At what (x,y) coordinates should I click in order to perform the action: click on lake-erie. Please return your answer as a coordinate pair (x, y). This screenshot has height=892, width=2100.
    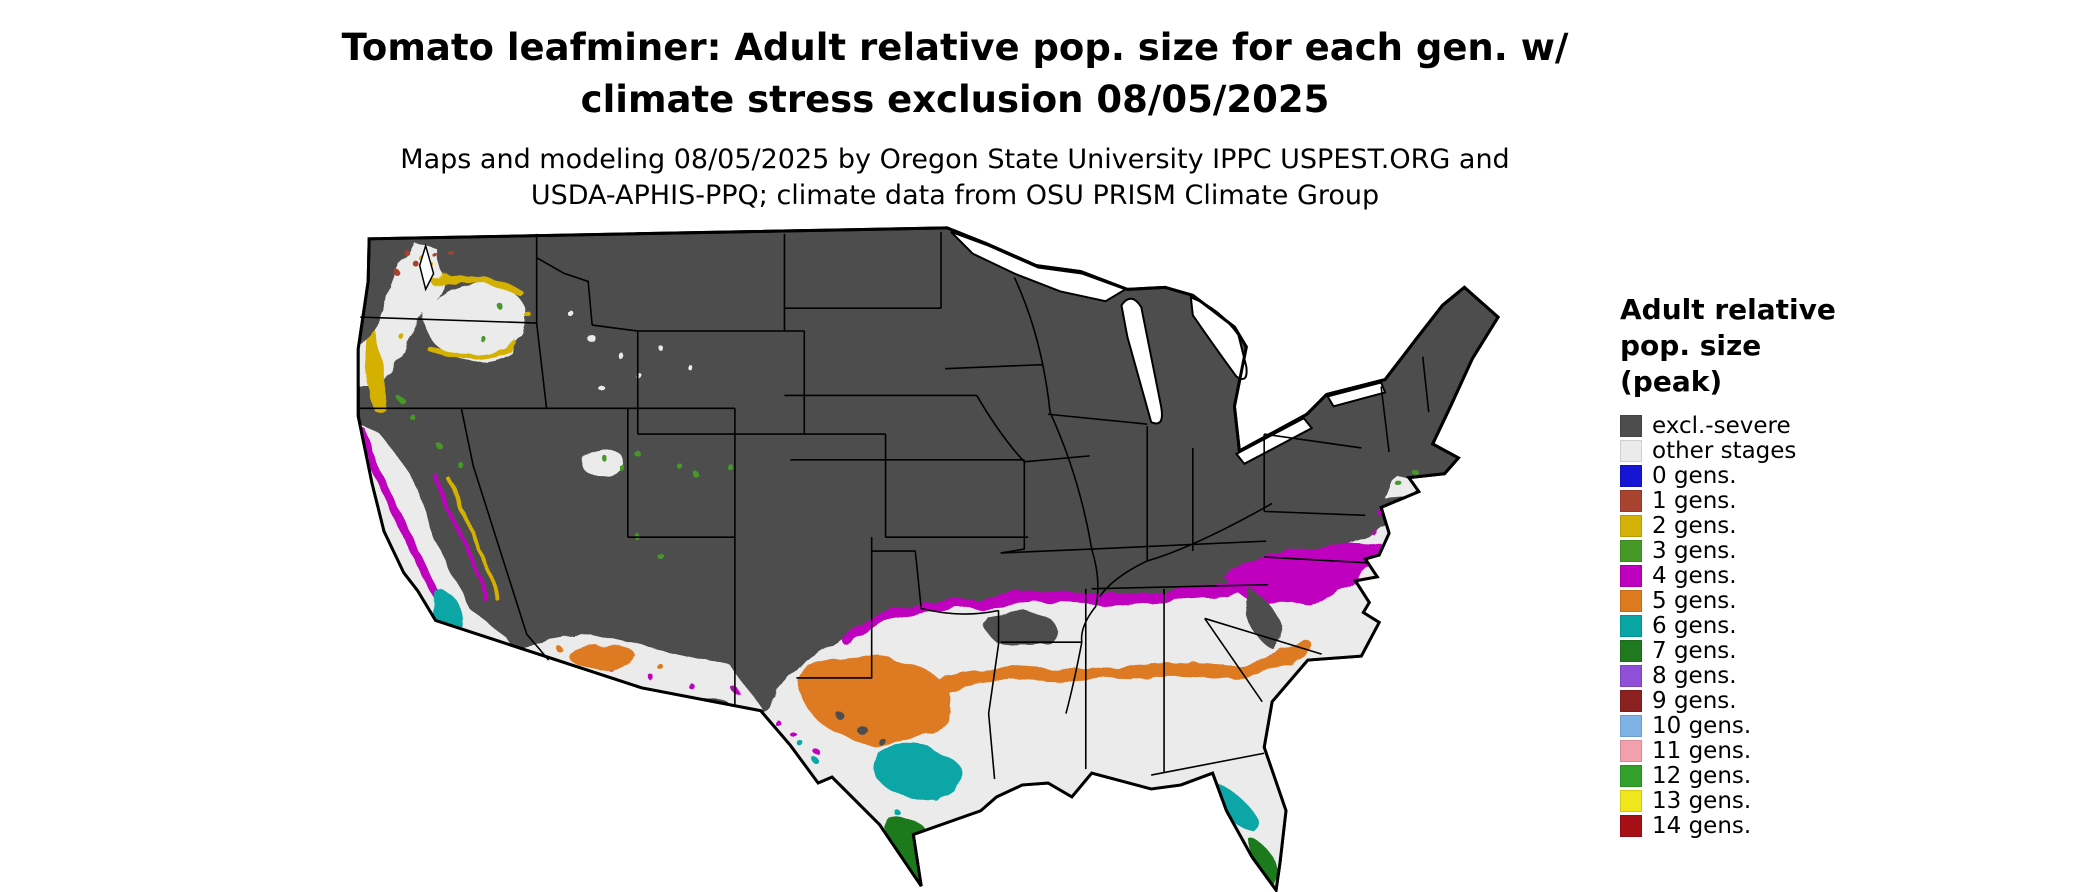
    Looking at the image, I should click on (1274, 441).